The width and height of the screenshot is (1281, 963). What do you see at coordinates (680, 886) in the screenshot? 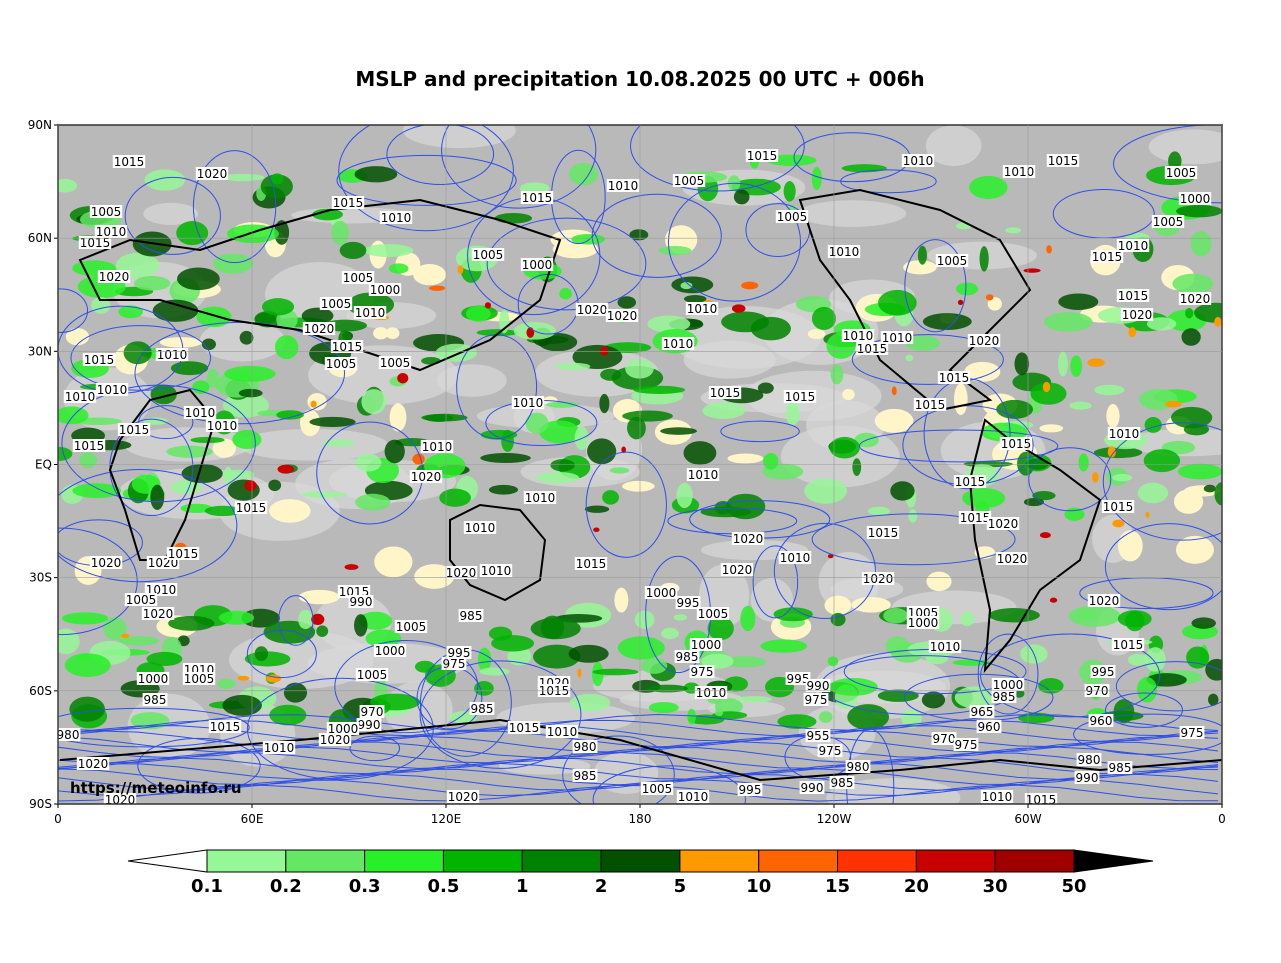
I see `colorbar-label: 5` at bounding box center [680, 886].